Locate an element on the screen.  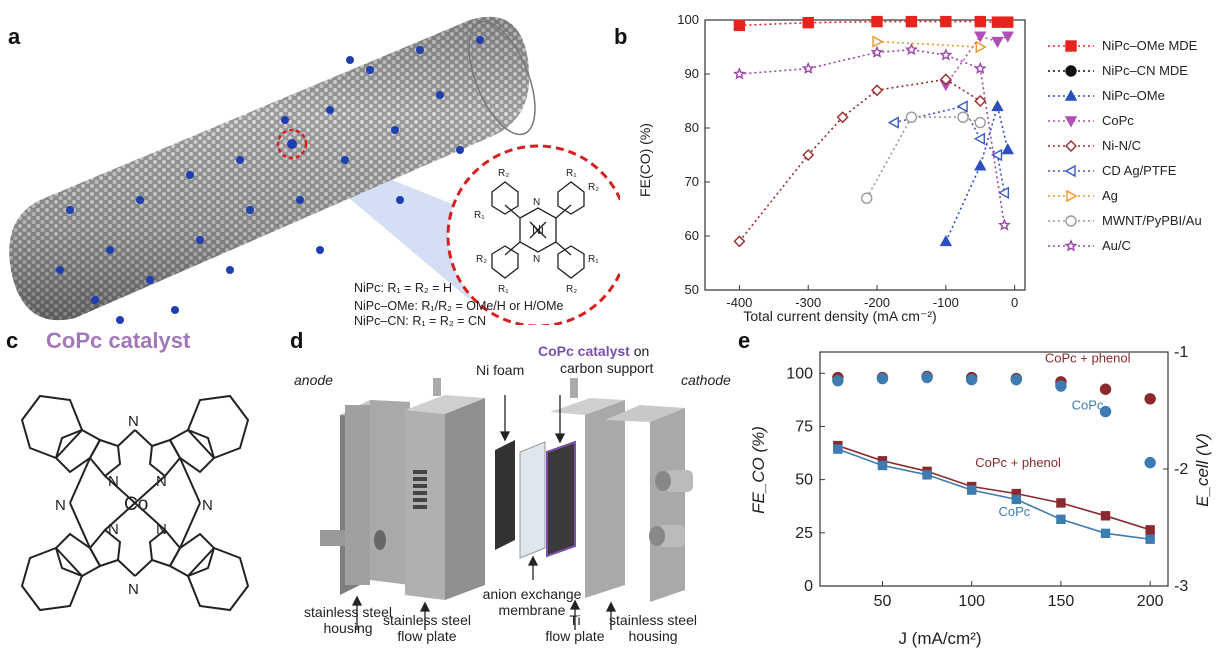
chart-b-axes: -400 -300 -200 -100 0 50 60 70 80 90 100 is located at coordinates (851, 161).